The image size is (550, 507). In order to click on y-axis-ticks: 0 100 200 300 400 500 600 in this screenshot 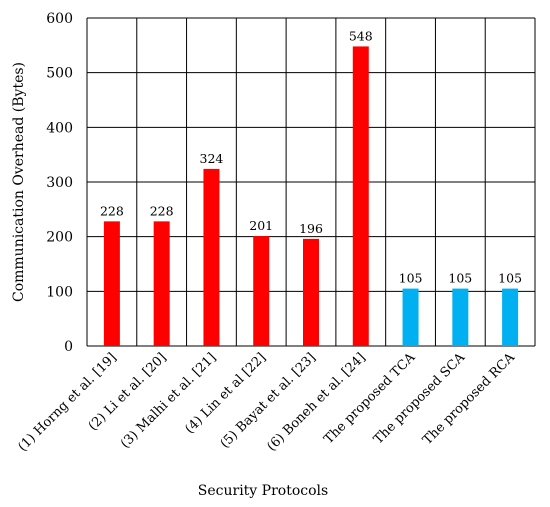, I will do `click(59, 183)`.